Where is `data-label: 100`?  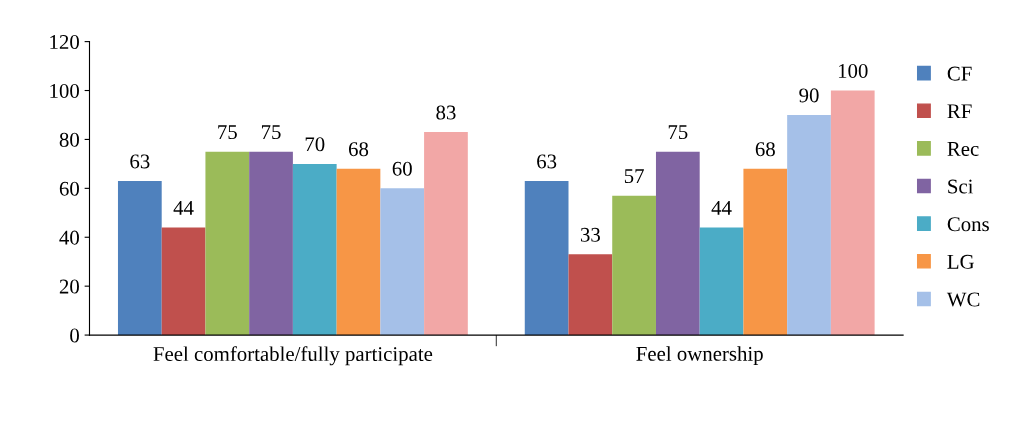
data-label: 100 is located at coordinates (853, 70).